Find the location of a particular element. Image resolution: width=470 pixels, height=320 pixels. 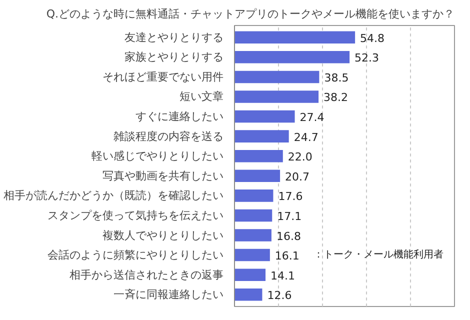

y-tick-label: スタンプを使って気持ちを伝えたい is located at coordinates (136, 215).